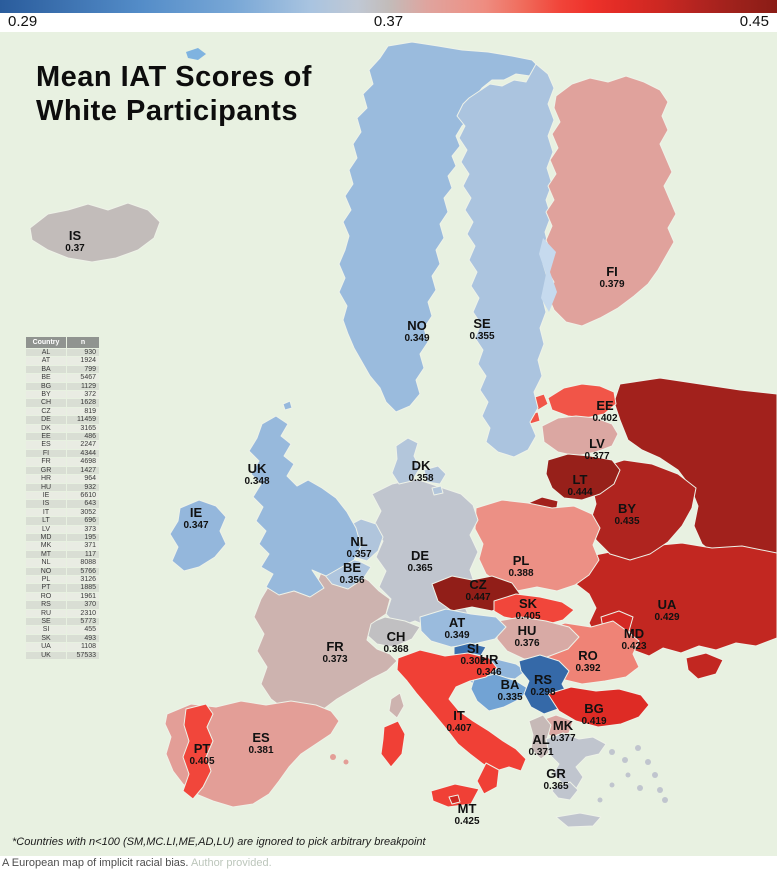 The image size is (777, 872). I want to click on country-value-HR: 0.346, so click(488, 672).